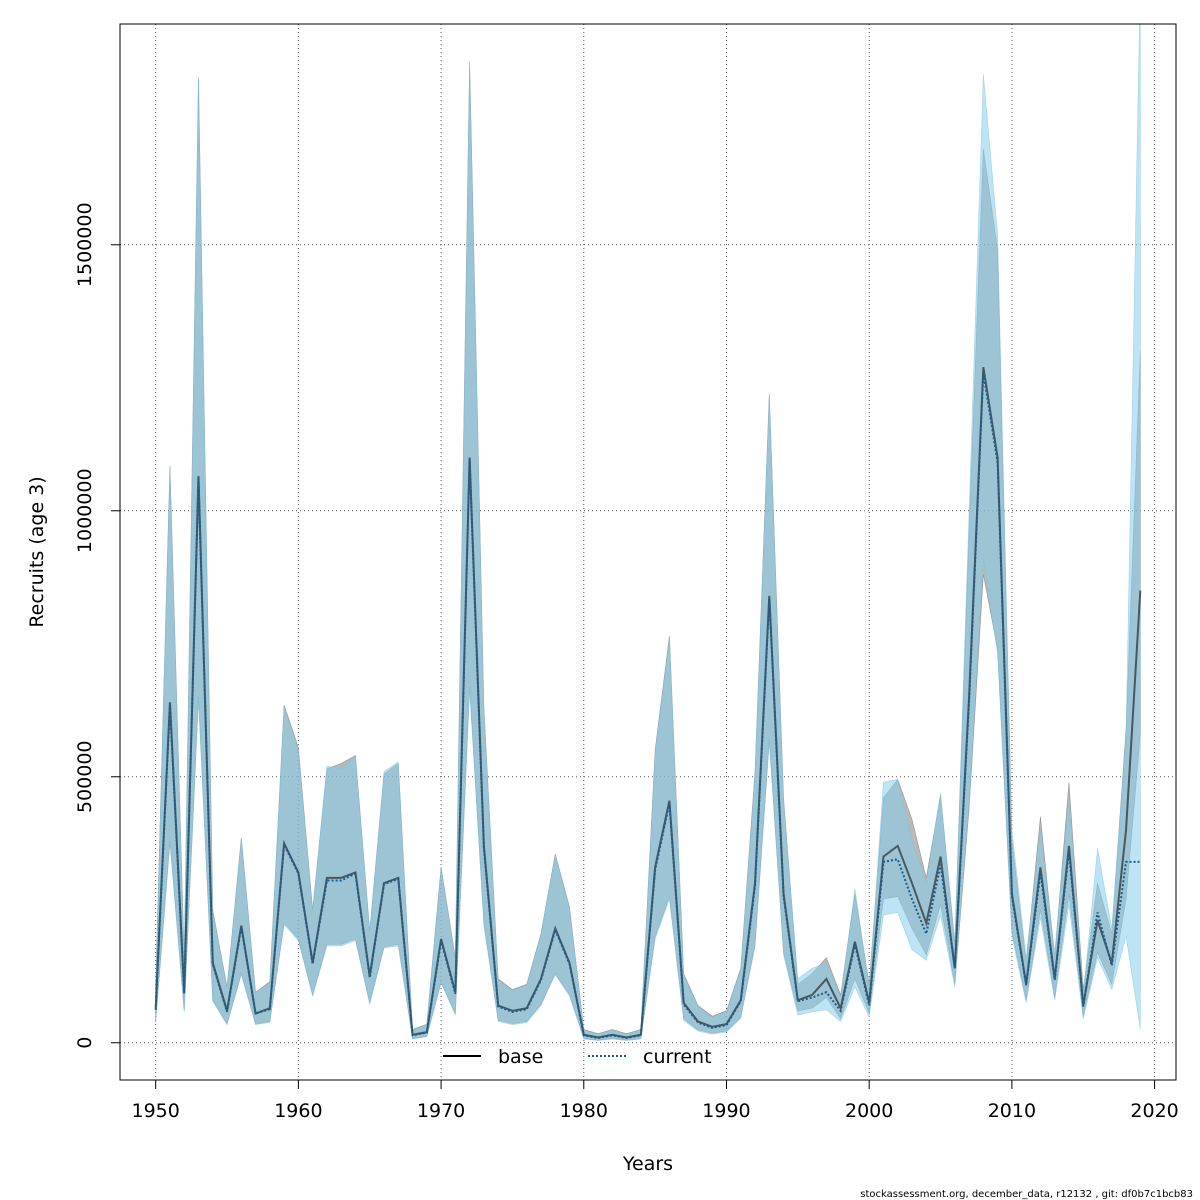  Describe the element at coordinates (37, 551) in the screenshot. I see `y-axis-title: Recruits (age 3)` at that location.